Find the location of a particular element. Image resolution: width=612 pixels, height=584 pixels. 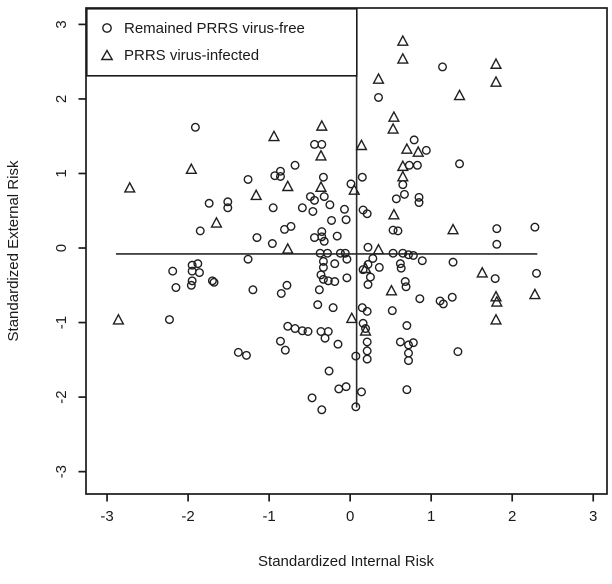

x-tick-label: 0 is located at coordinates (350, 516).